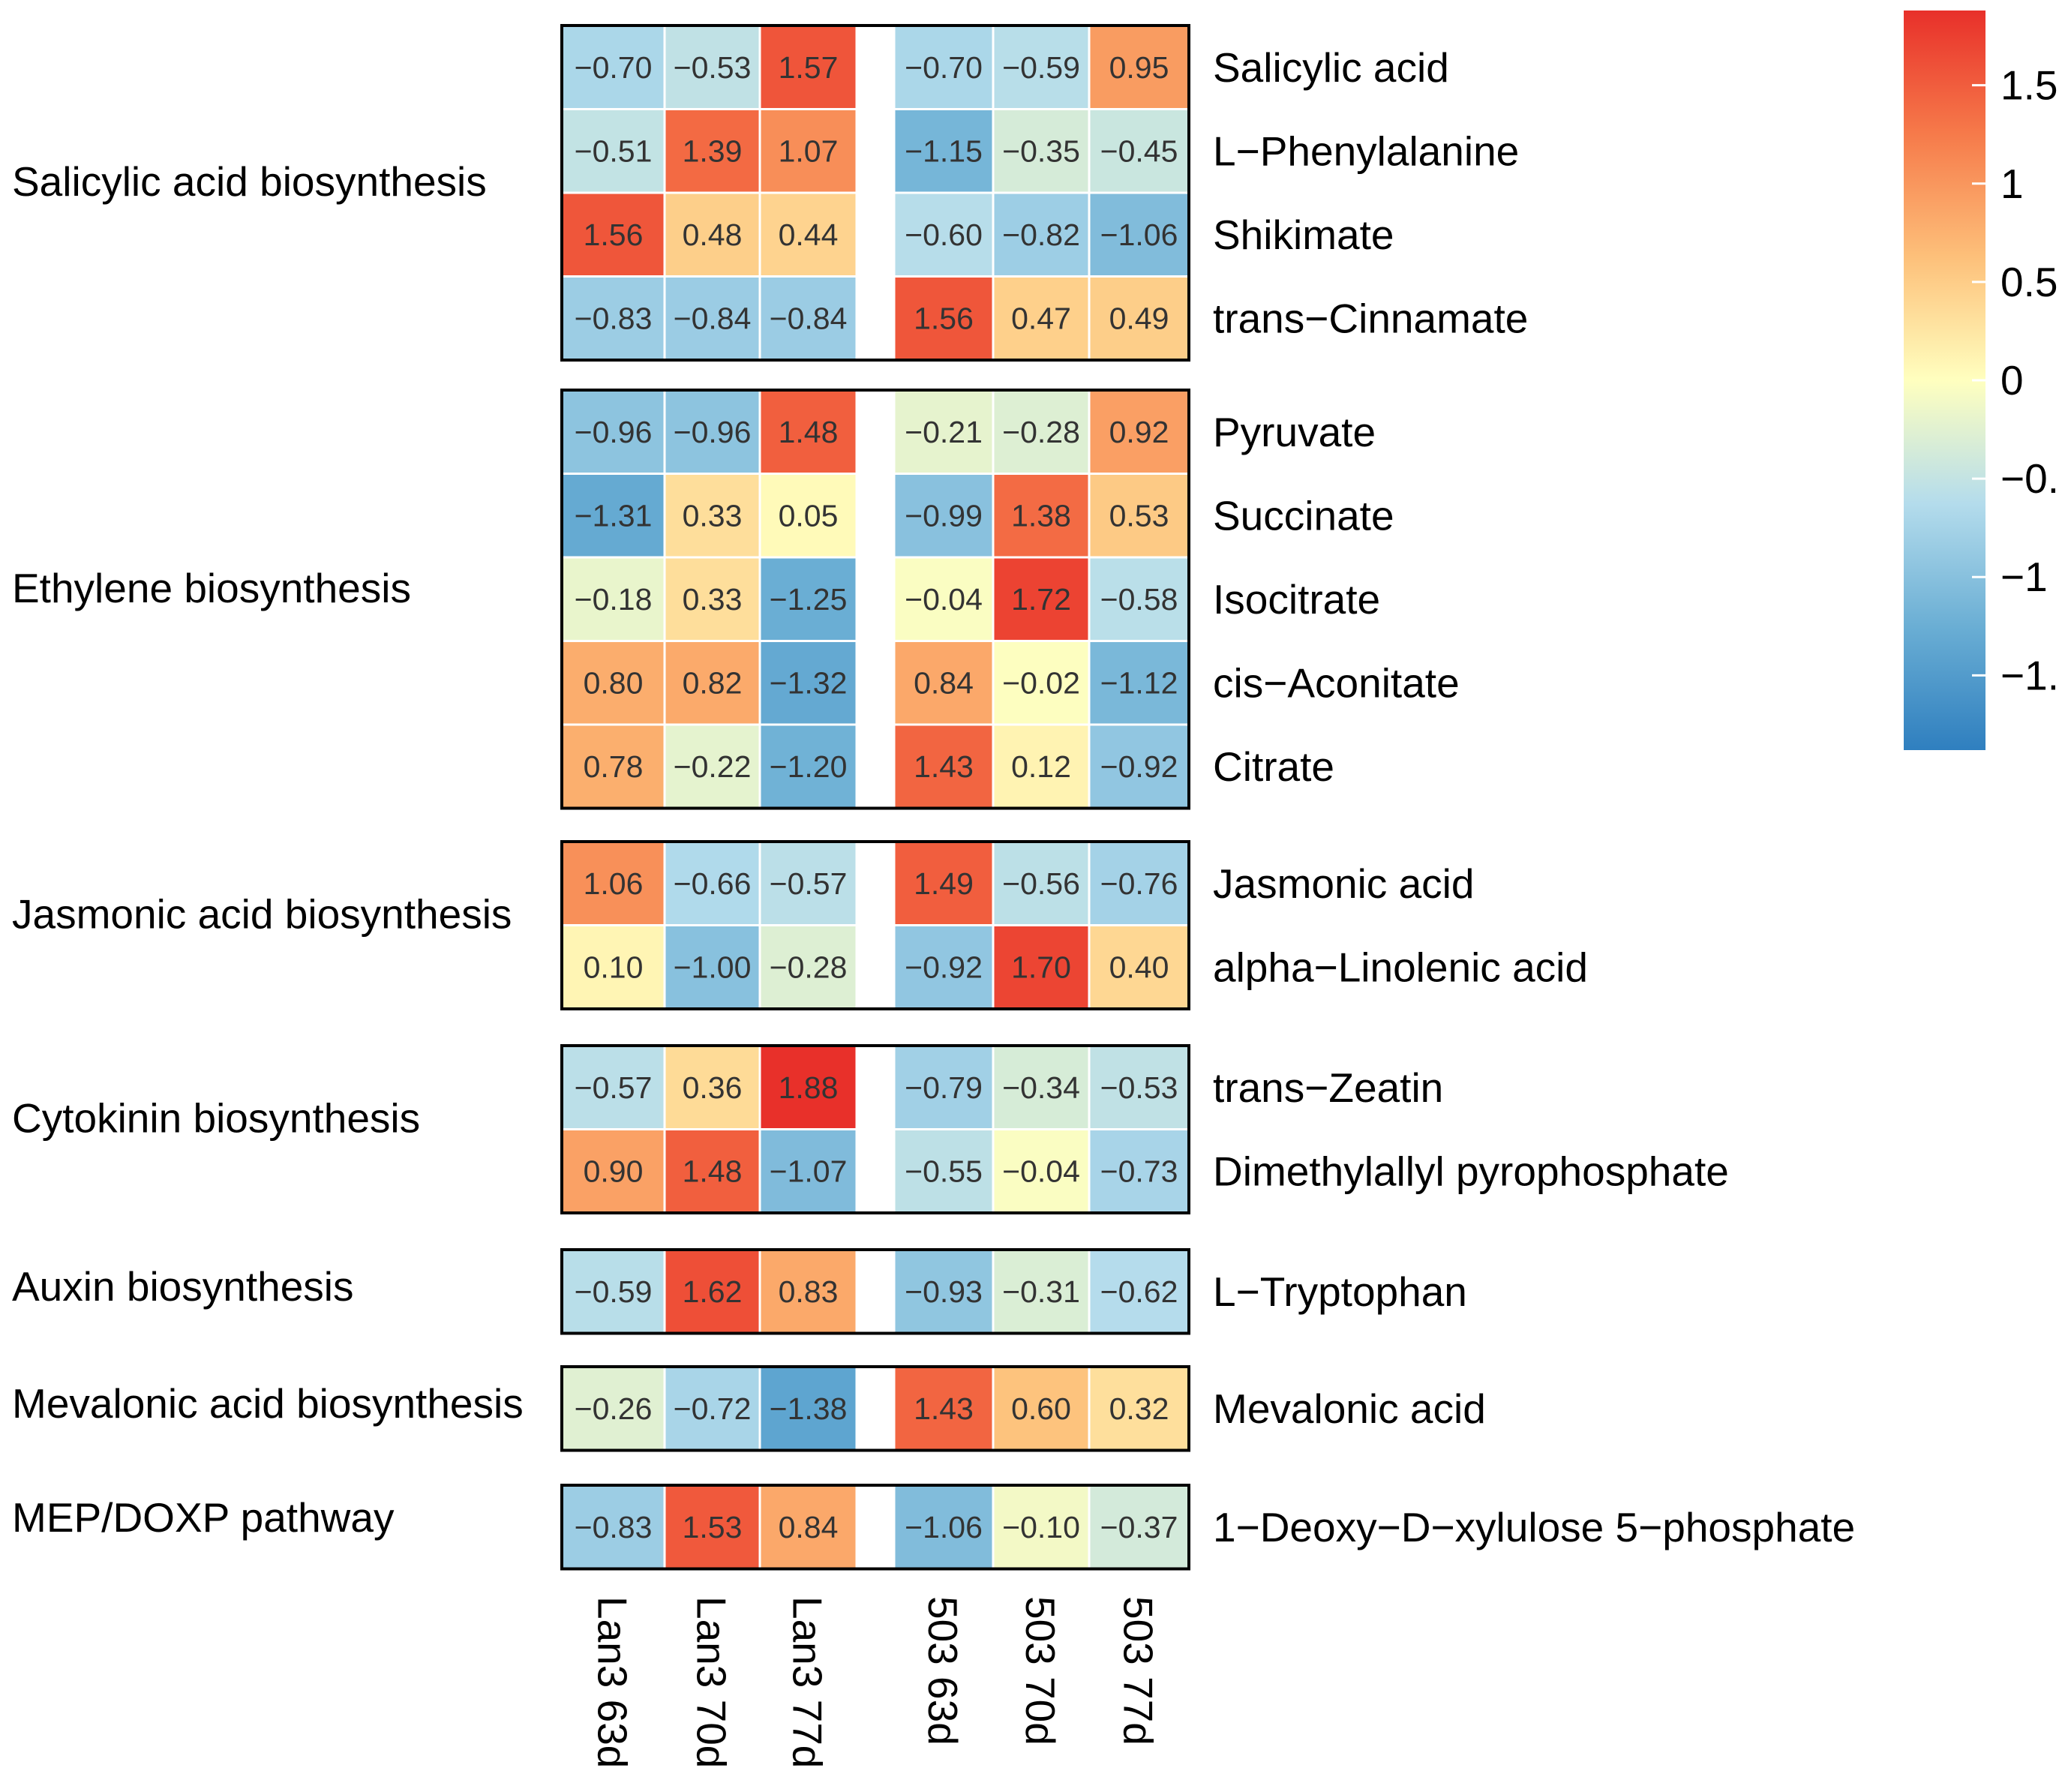  Describe the element at coordinates (713, 432) in the screenshot. I see `cell-value-label: −0.96` at that location.